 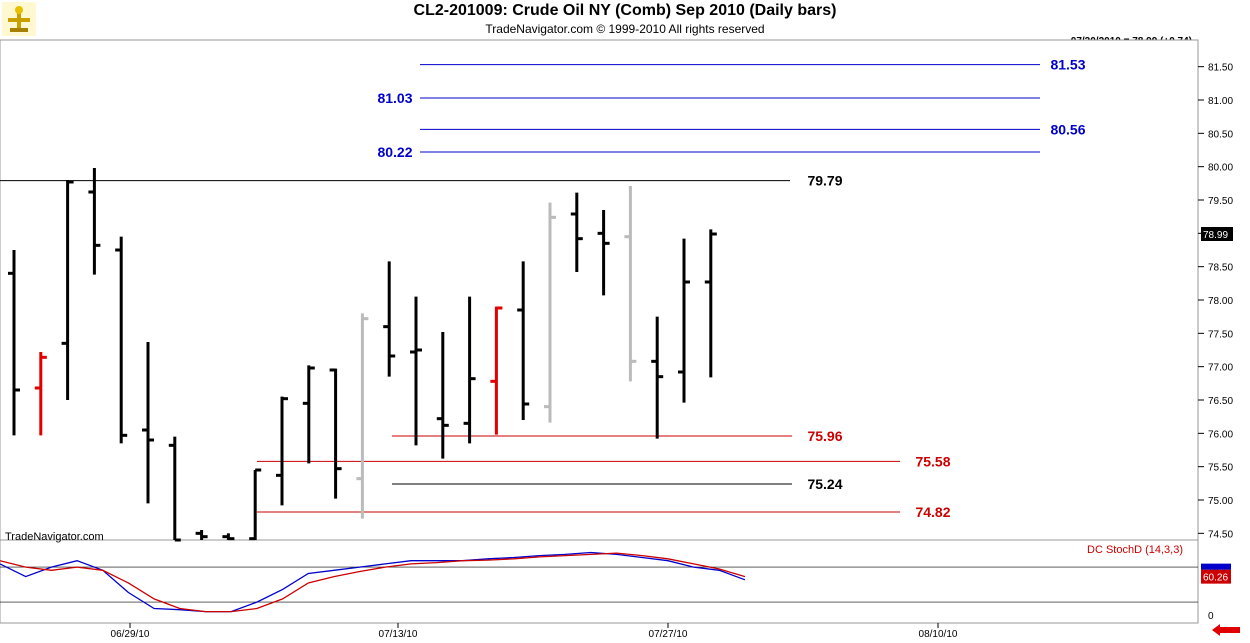 What do you see at coordinates (398, 634) in the screenshot?
I see `x-tick-label: 07/13/10` at bounding box center [398, 634].